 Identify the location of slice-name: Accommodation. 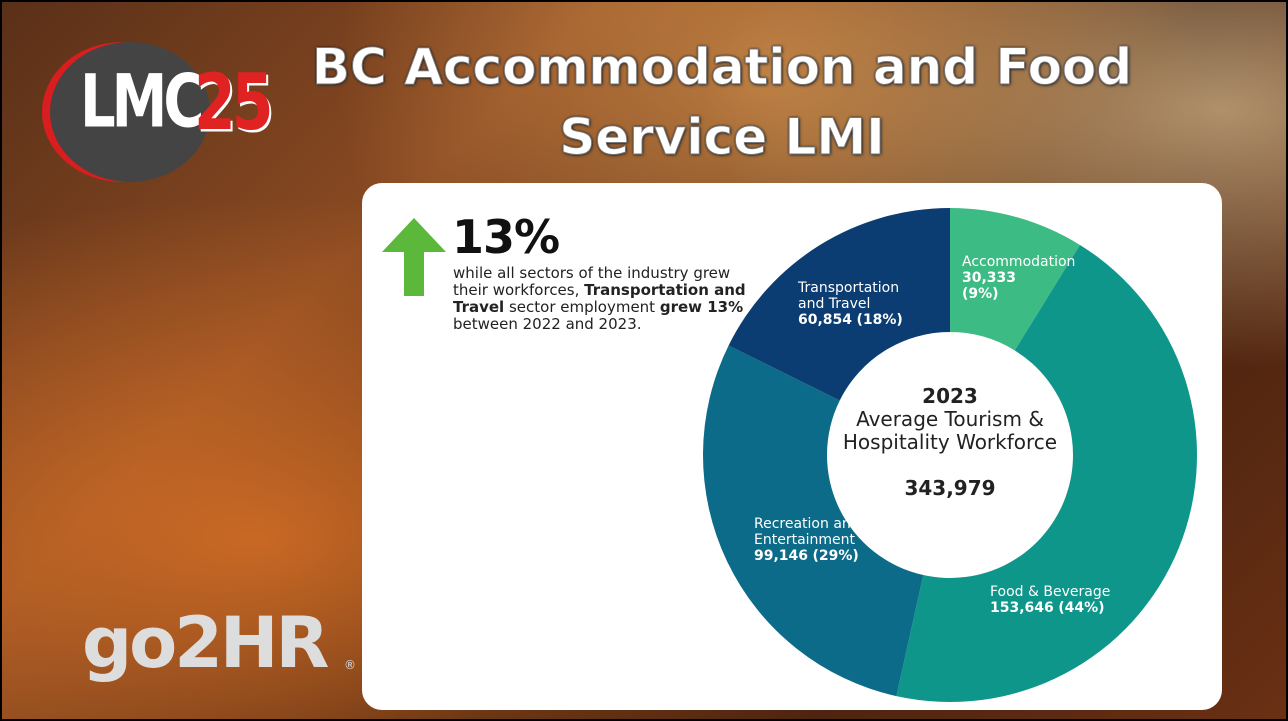
(1019, 262).